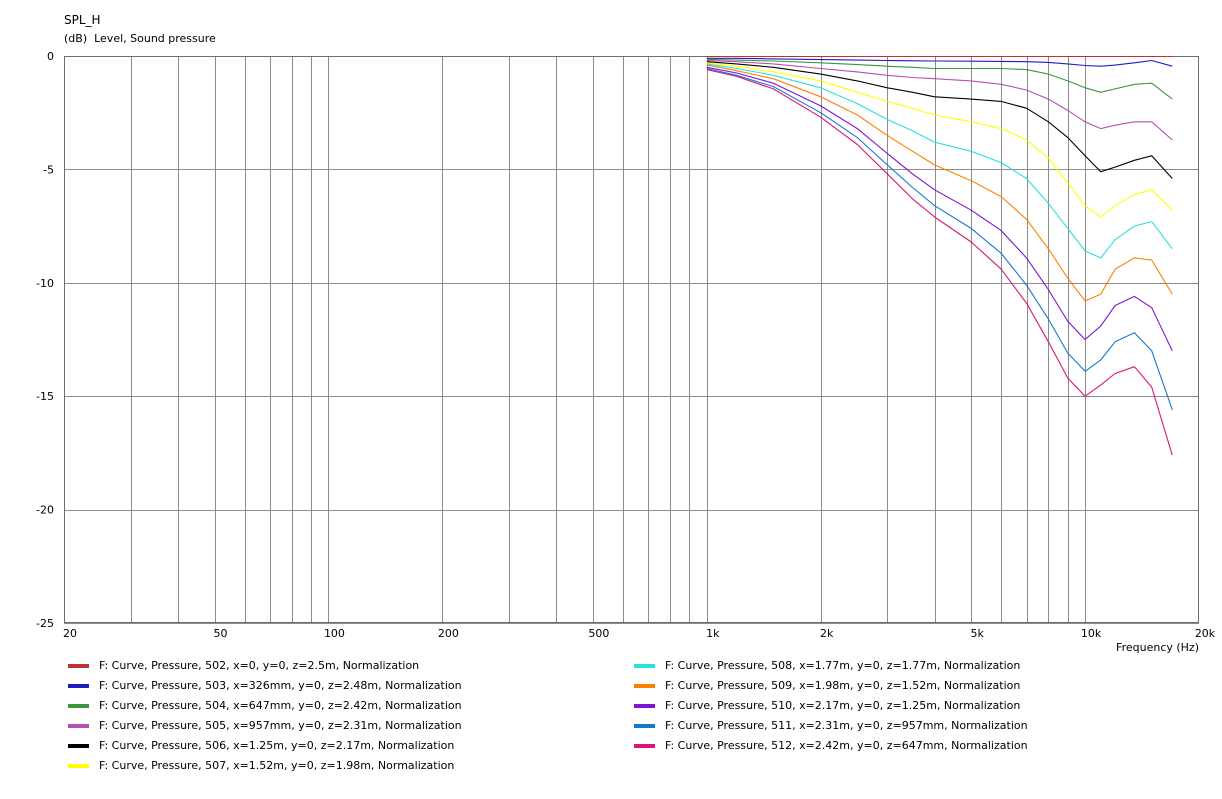 This screenshot has width=1222, height=799. Describe the element at coordinates (713, 633) in the screenshot. I see `x-tick-label: 1k` at that location.